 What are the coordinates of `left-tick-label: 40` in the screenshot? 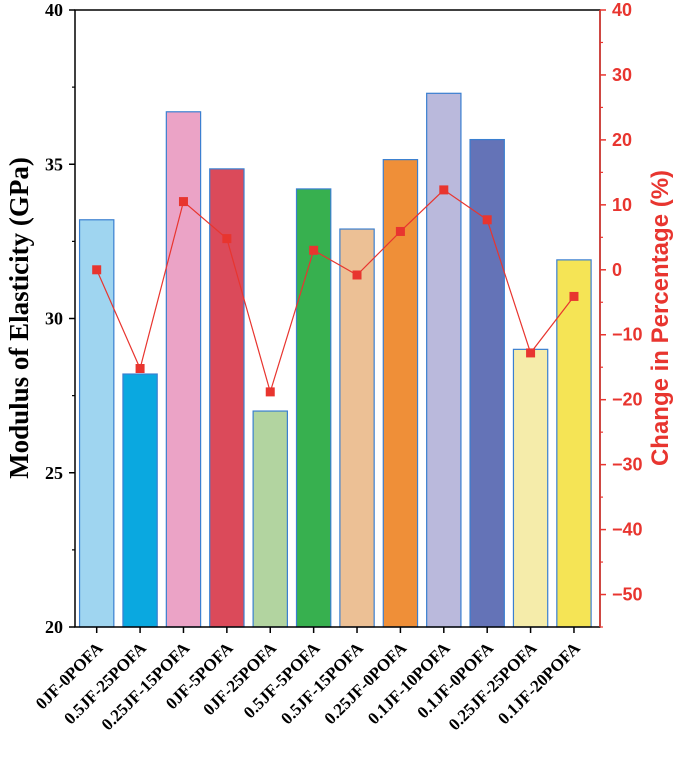 It's located at (54, 10).